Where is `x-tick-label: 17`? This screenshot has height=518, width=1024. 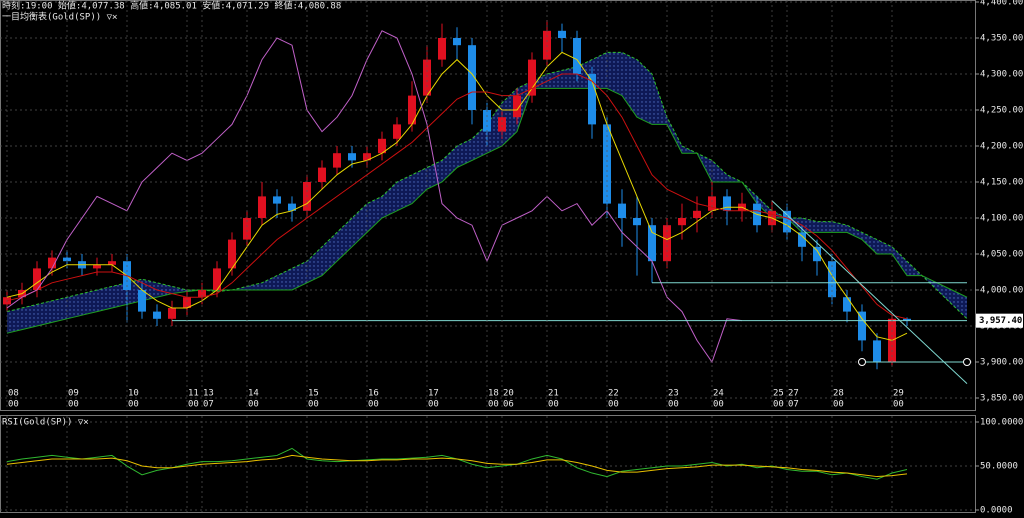
x-tick-label: 17 is located at coordinates (433, 394).